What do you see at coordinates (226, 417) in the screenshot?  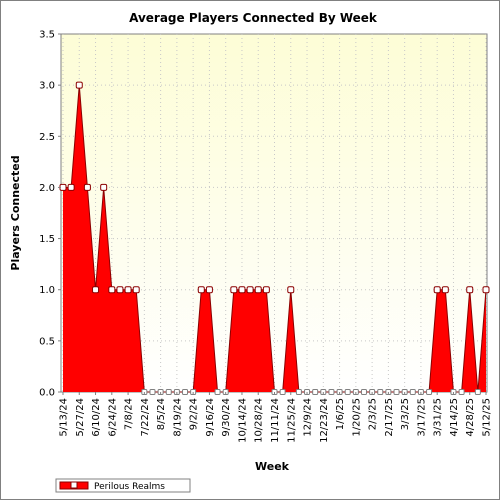 I see `x-tick-label: 9/30/24` at bounding box center [226, 417].